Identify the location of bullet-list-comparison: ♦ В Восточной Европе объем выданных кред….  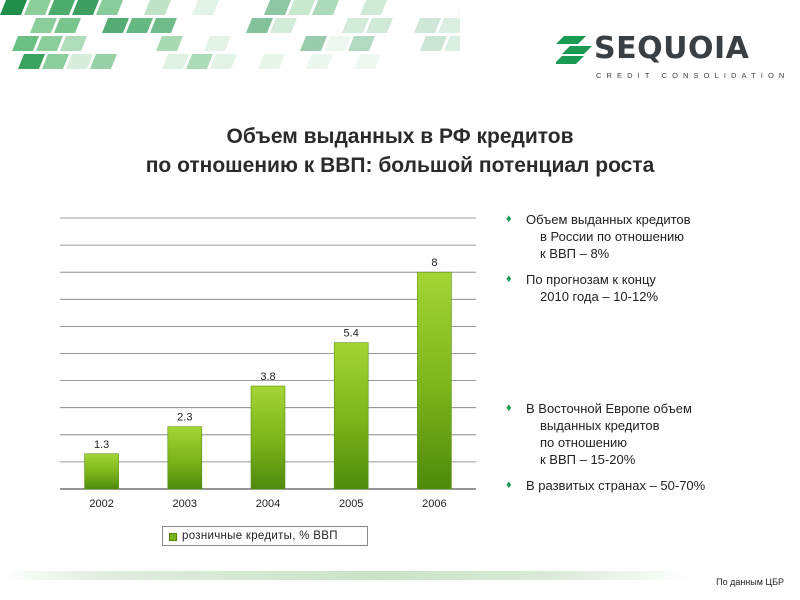
(605, 451).